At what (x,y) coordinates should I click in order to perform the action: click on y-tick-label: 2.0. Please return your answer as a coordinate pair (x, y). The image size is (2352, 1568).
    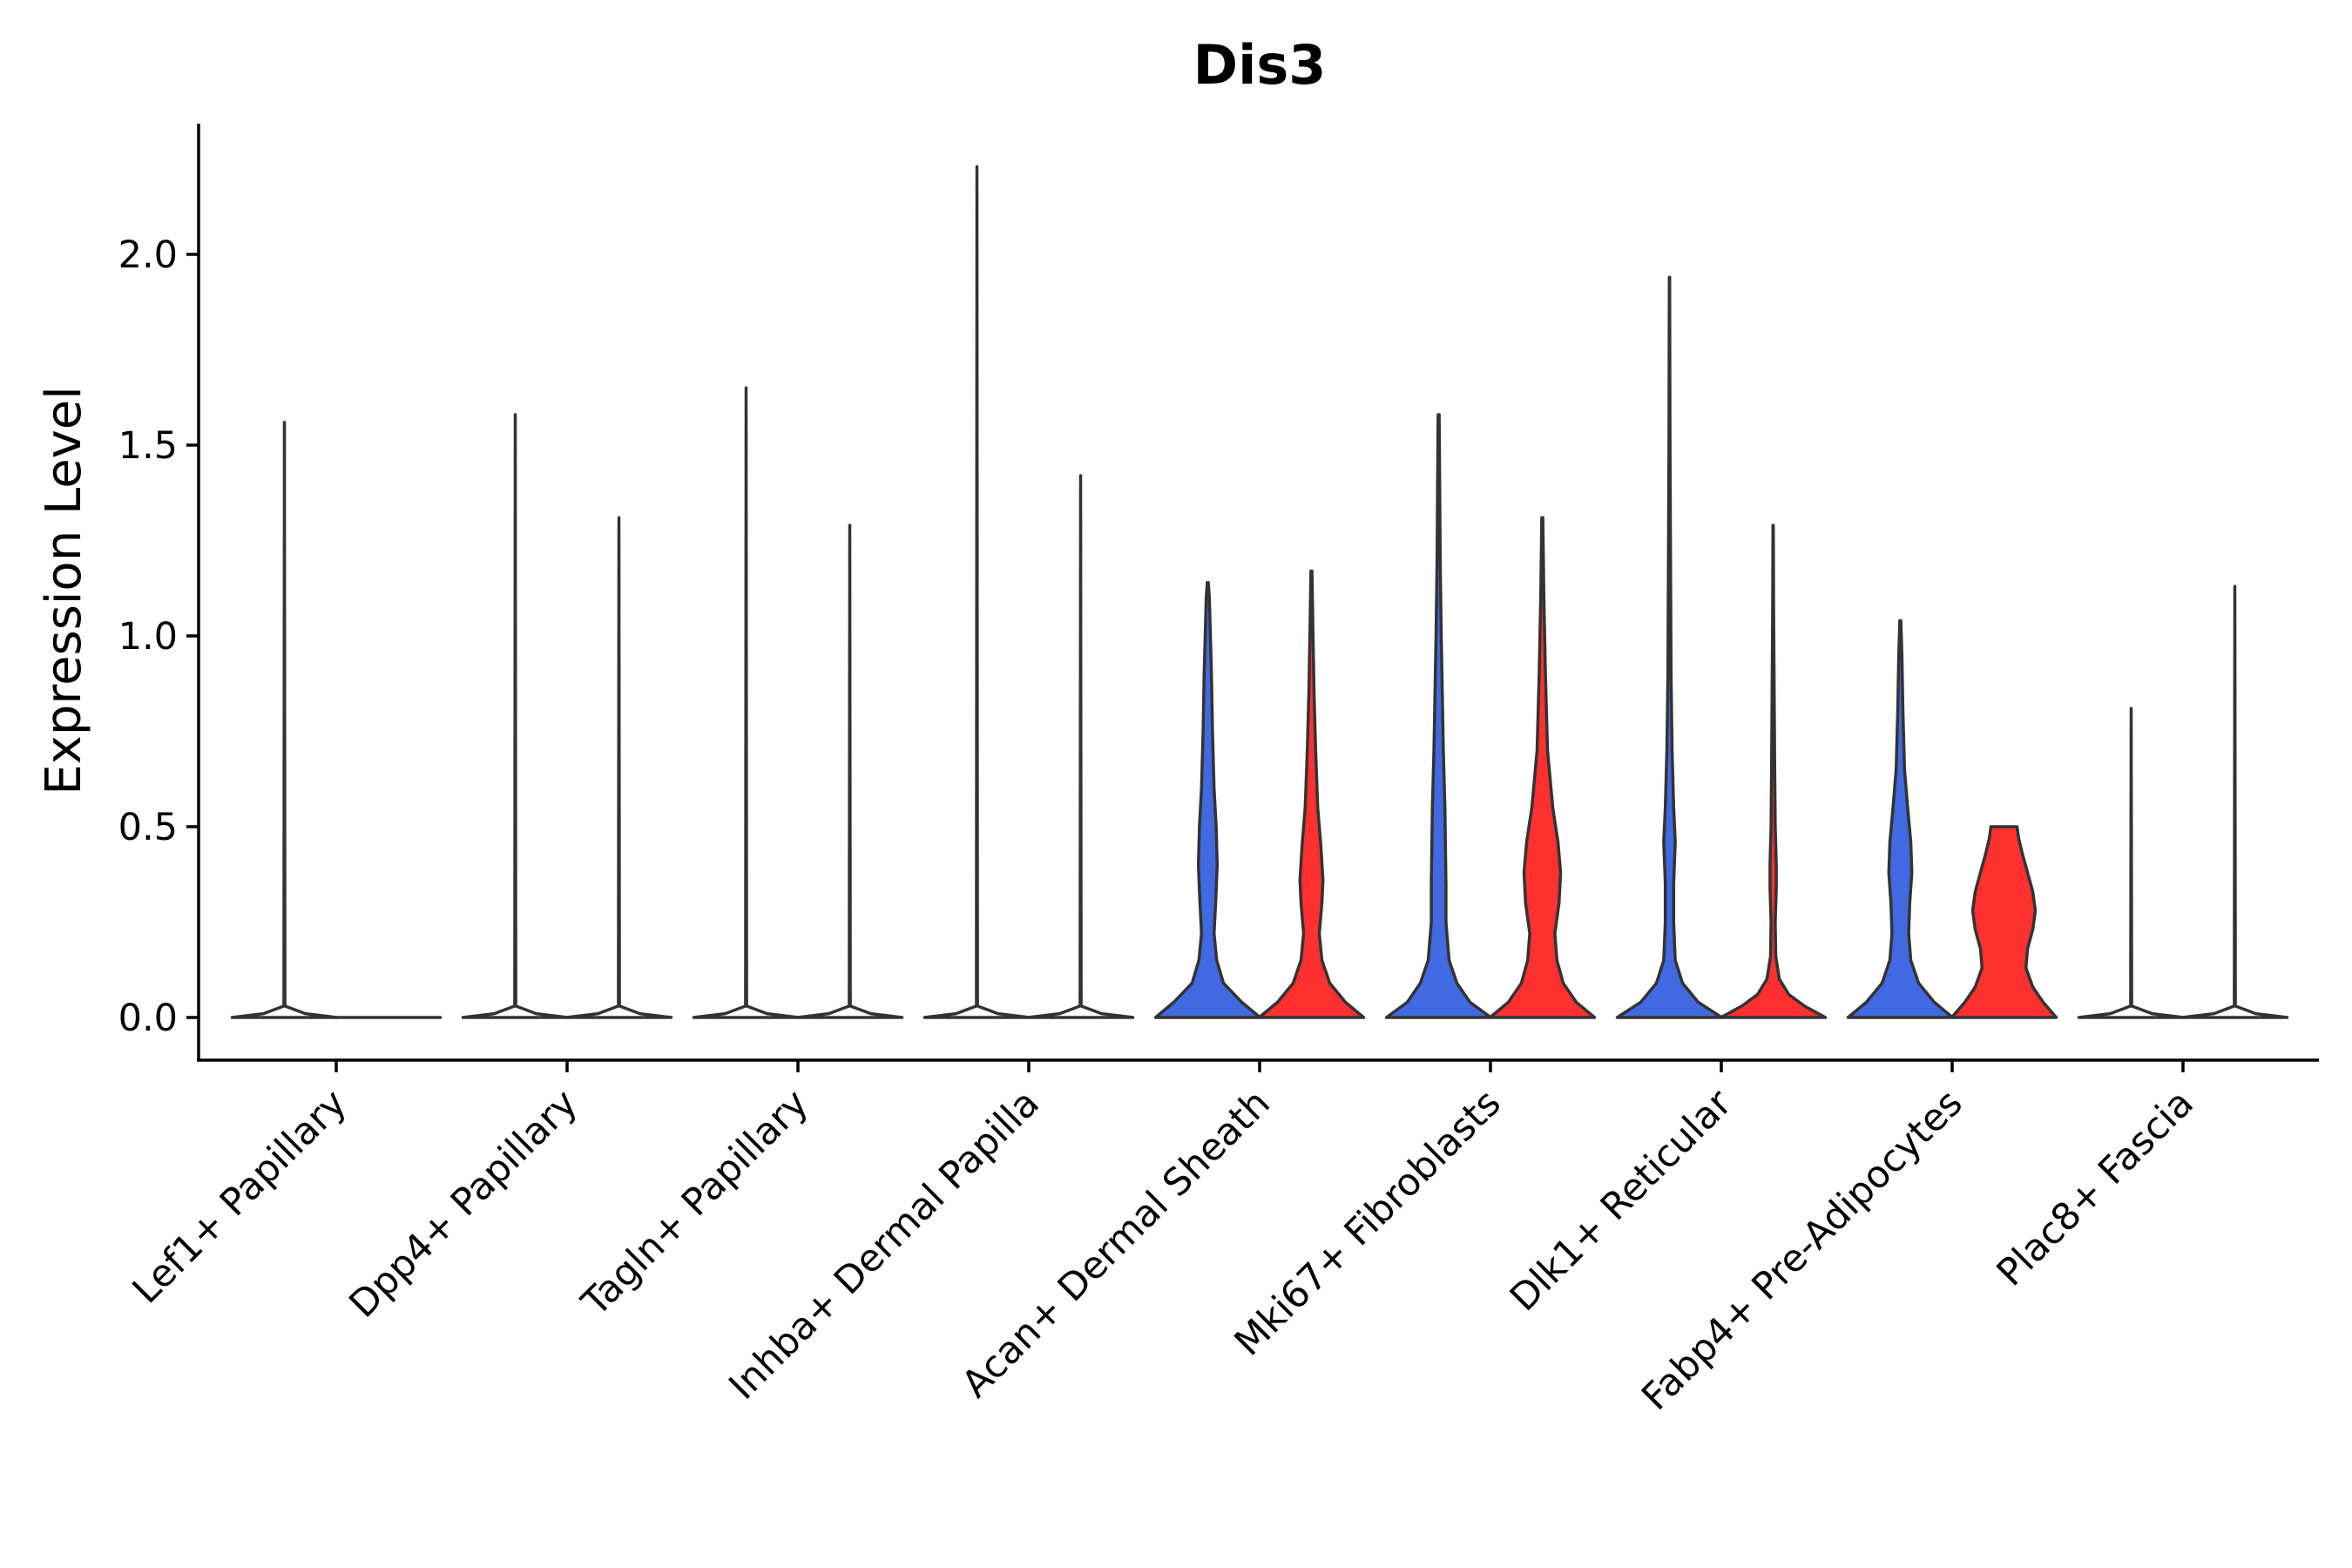
    Looking at the image, I should click on (148, 255).